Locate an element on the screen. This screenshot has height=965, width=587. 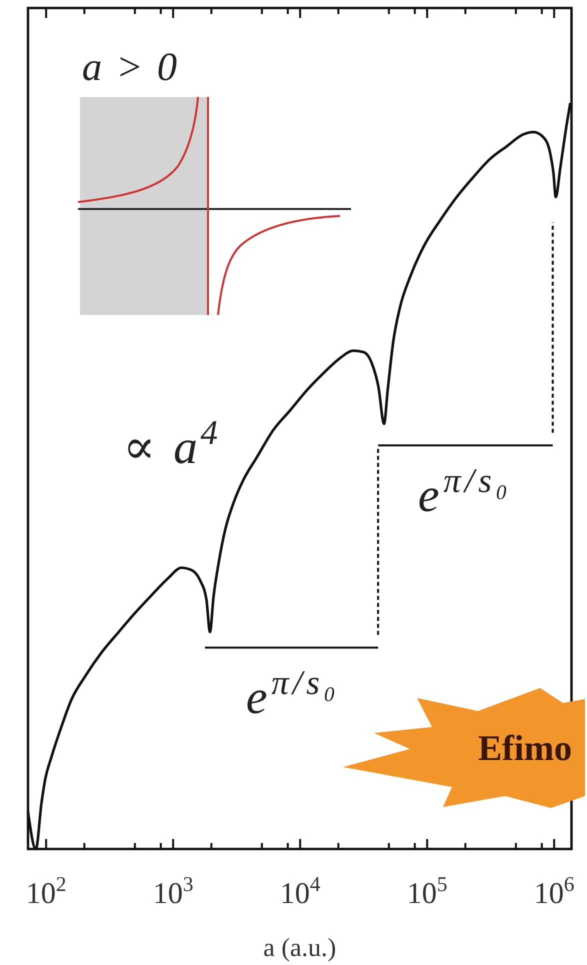
x-tick-label: 10$^{5}$ is located at coordinates (427, 891).